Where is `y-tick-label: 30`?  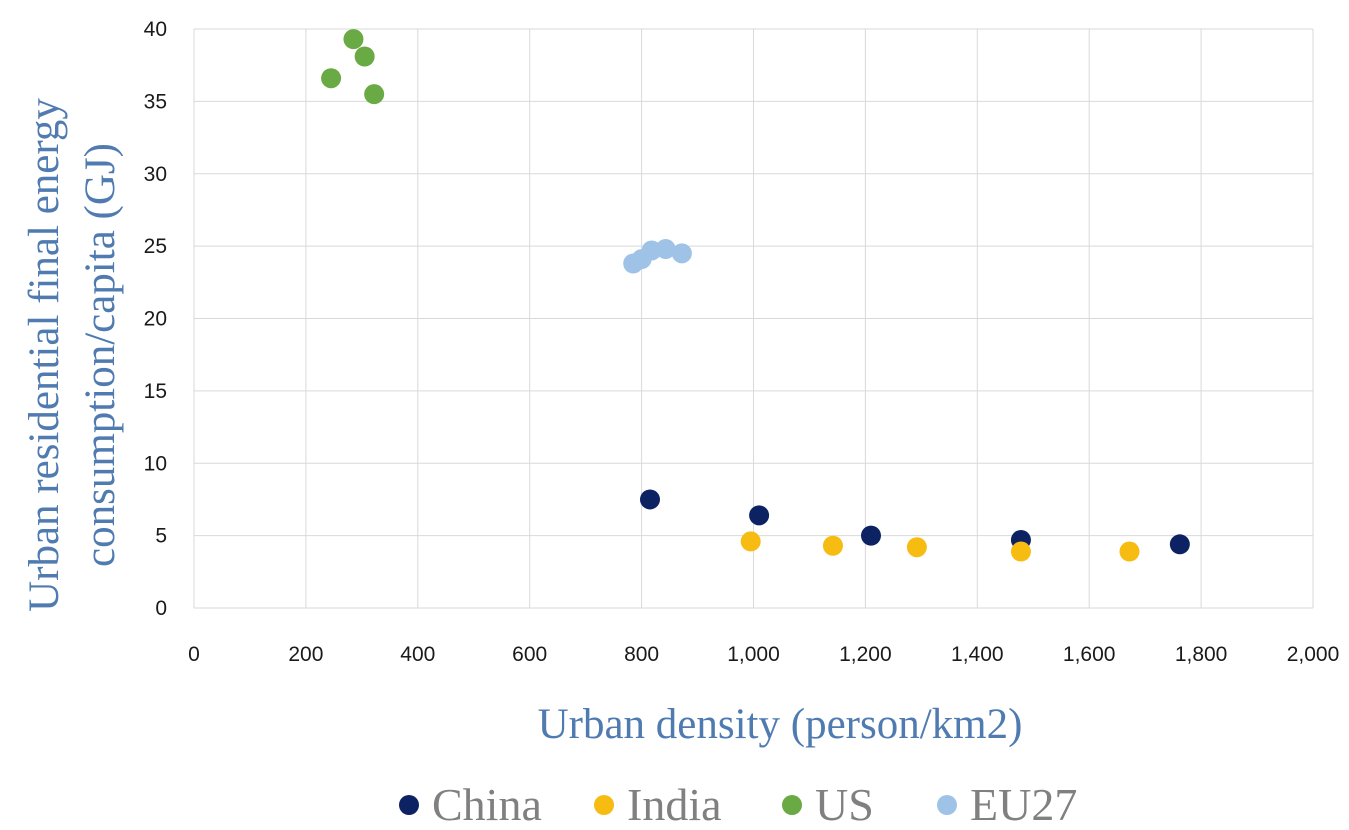 y-tick-label: 30 is located at coordinates (155, 174).